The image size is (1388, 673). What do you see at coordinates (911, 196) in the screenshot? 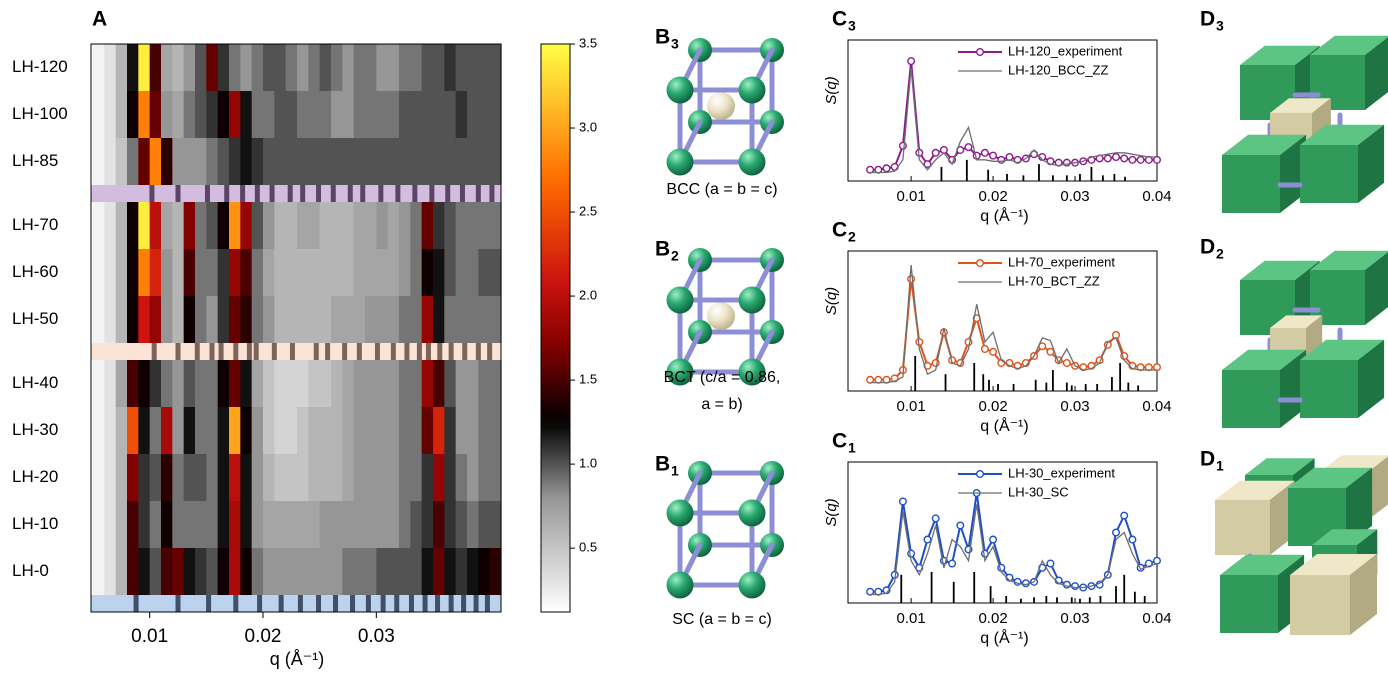
I see `x-tick-label: 0.01` at bounding box center [911, 196].